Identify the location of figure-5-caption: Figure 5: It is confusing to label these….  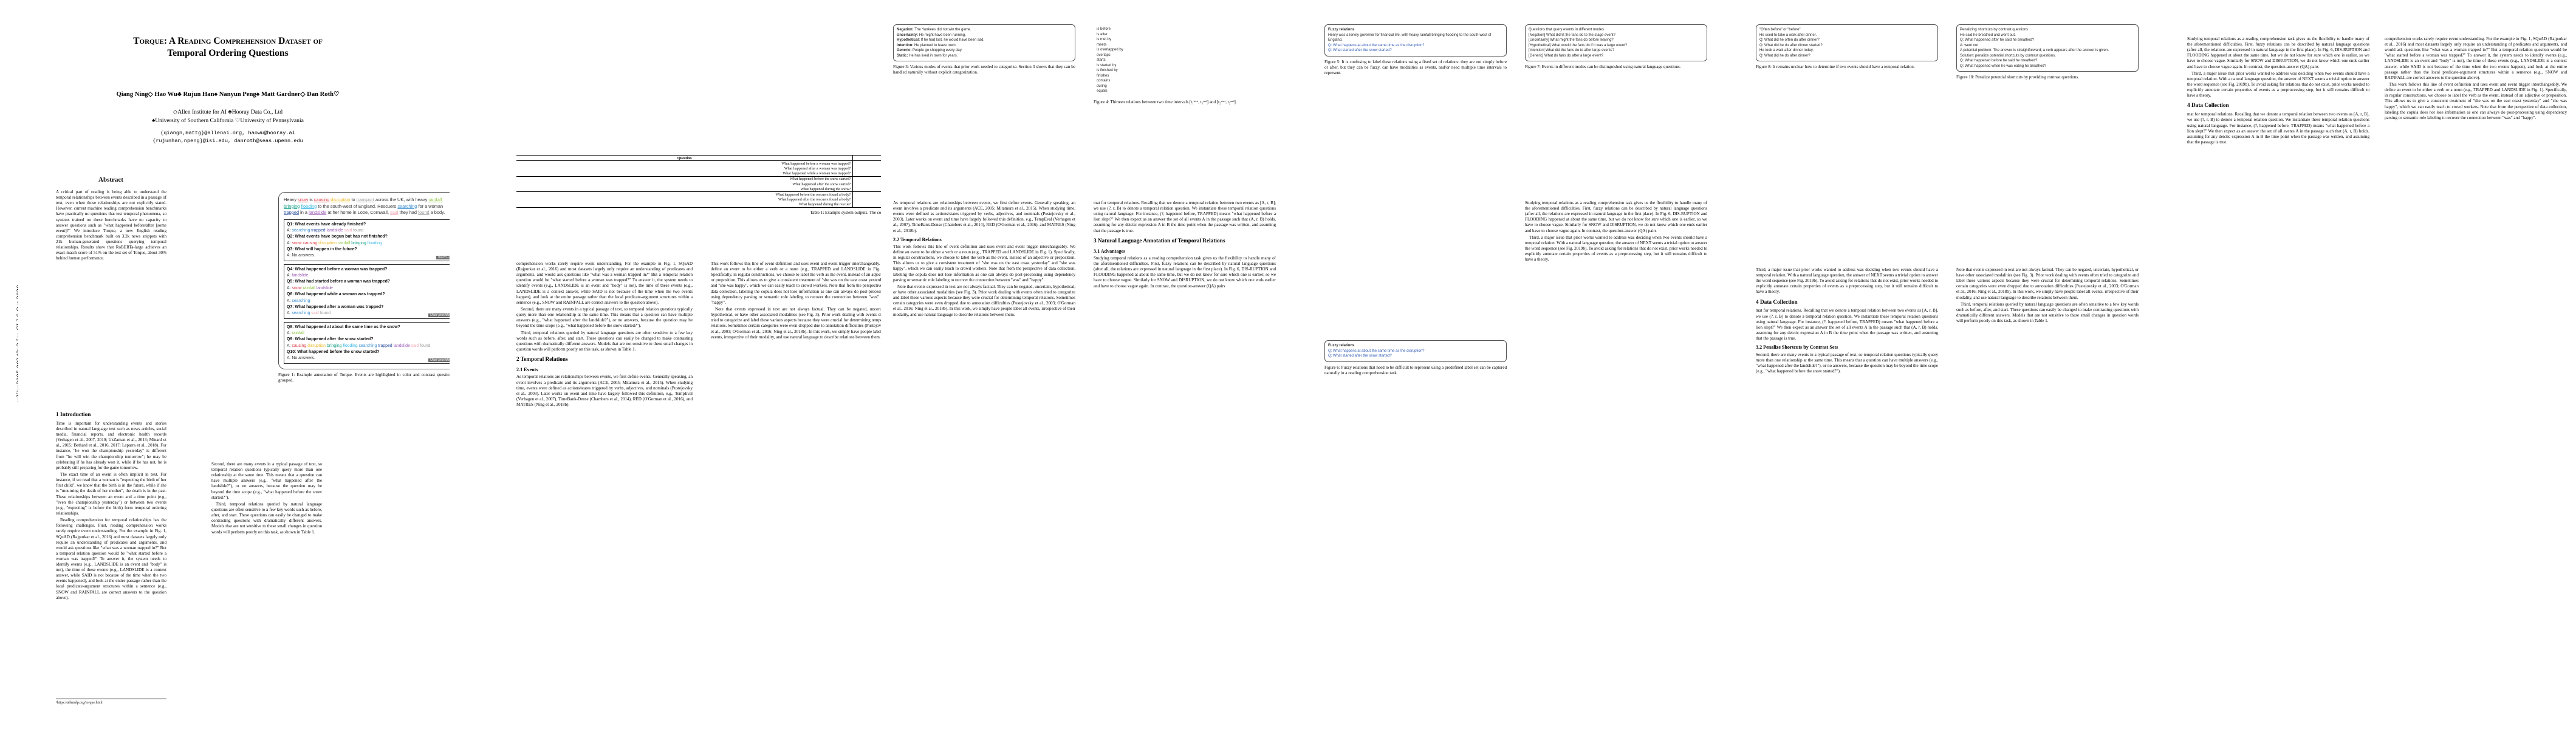
(1416, 67).